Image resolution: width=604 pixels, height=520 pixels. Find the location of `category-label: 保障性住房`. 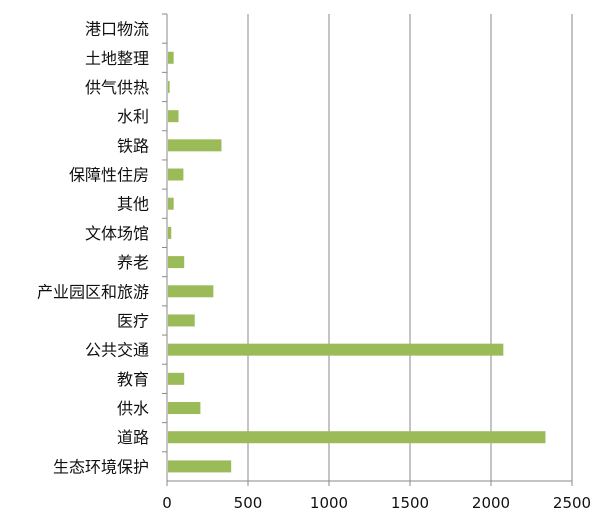

category-label: 保障性住房 is located at coordinates (109, 175).